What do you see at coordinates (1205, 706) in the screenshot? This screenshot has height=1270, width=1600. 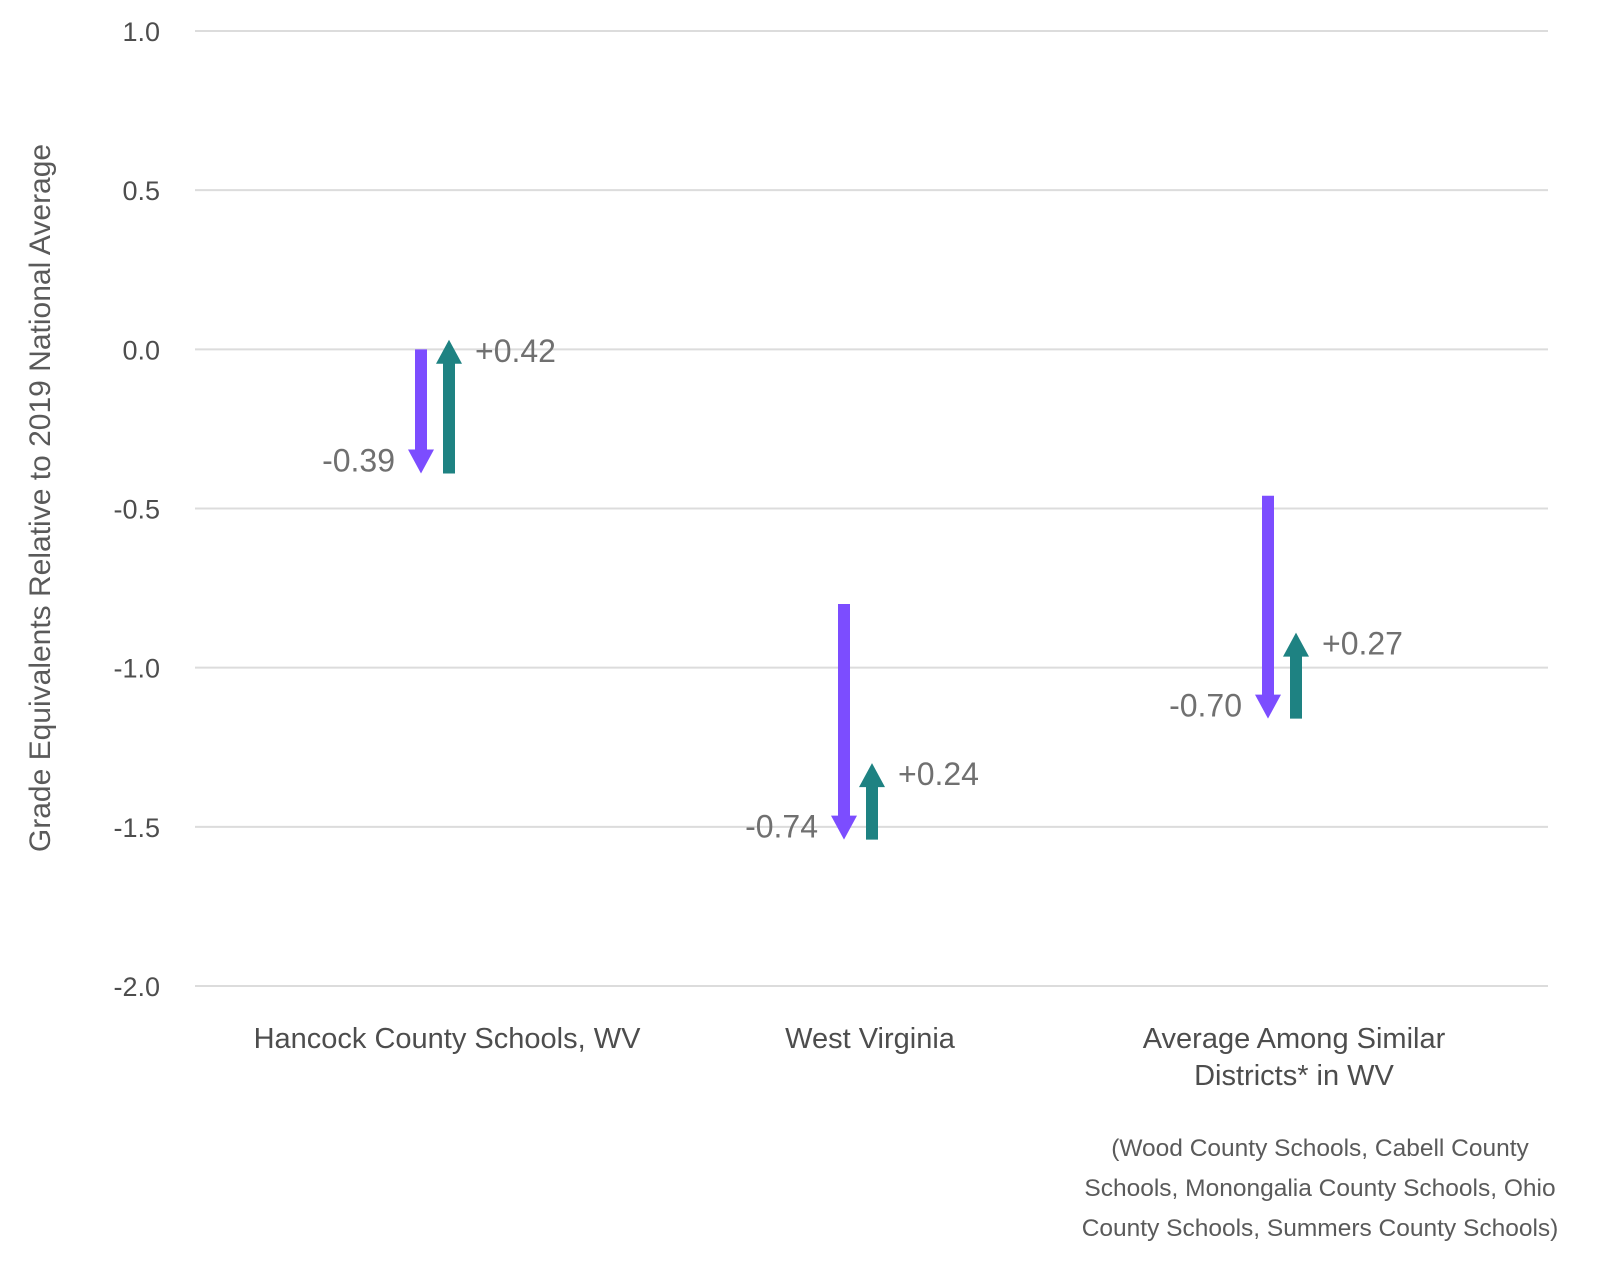 I see `decline-value-label: -0.70` at bounding box center [1205, 706].